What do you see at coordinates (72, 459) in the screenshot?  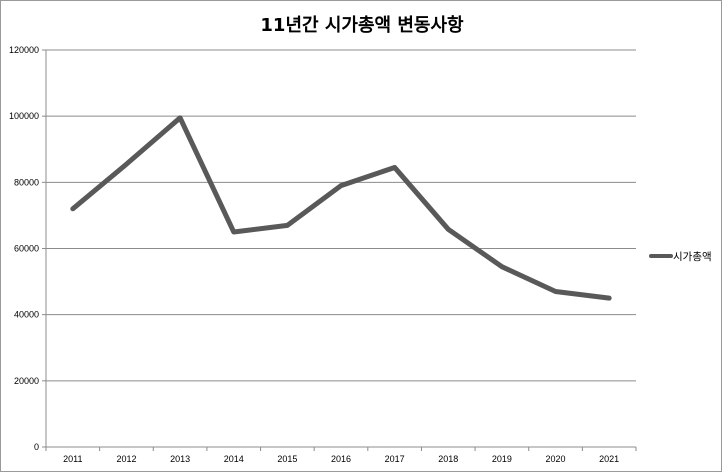 I see `x-tick-label: 2011` at bounding box center [72, 459].